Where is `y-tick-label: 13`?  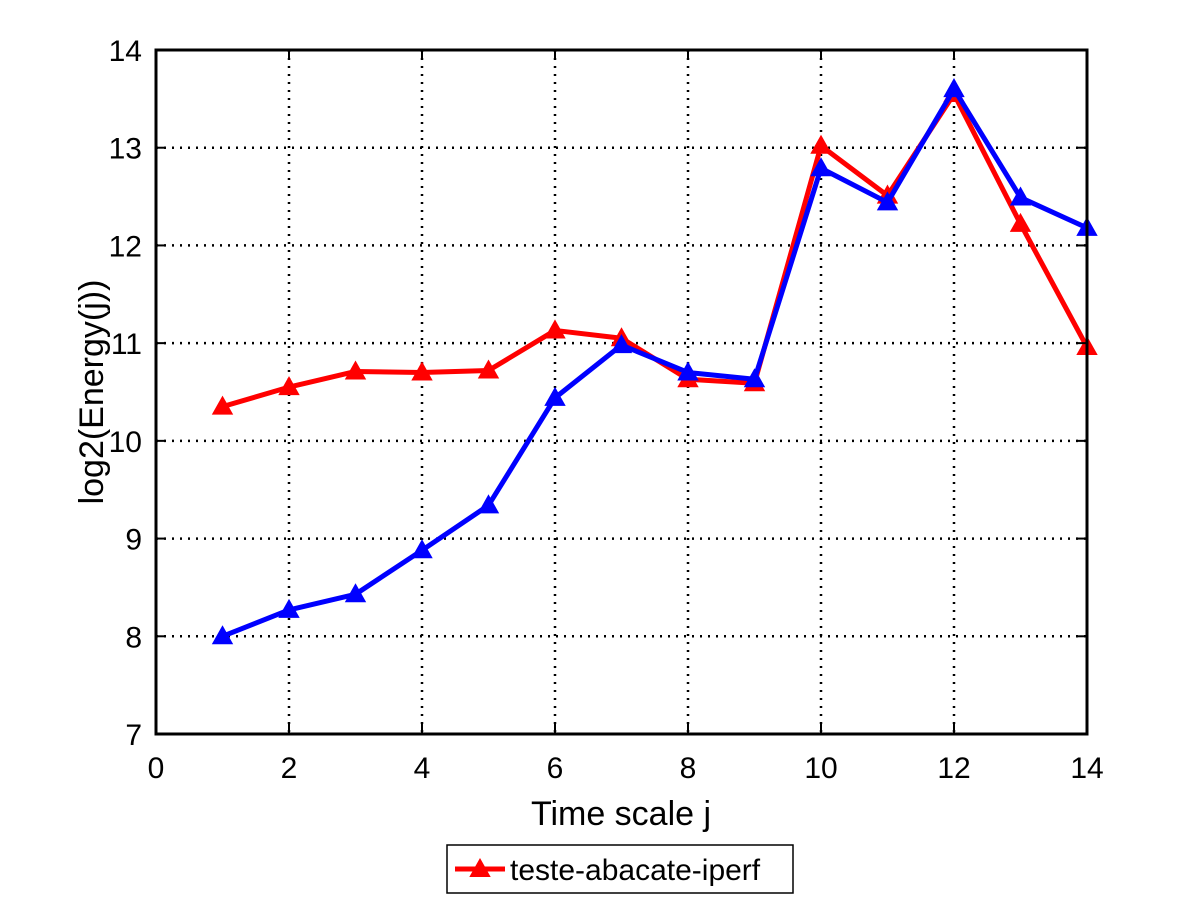 y-tick-label: 13 is located at coordinates (125, 149).